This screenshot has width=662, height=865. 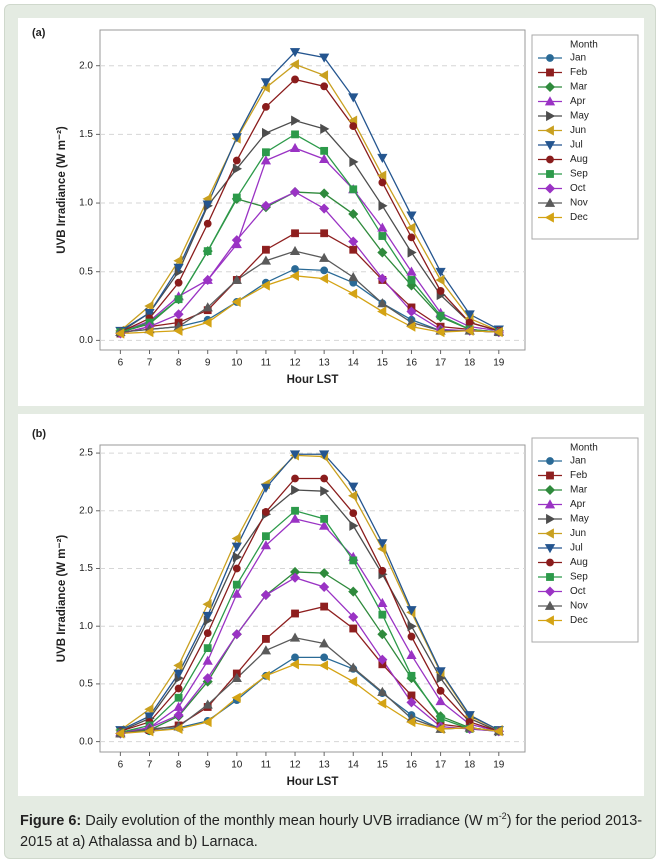 I want to click on panel-label: (a), so click(x=39, y=33).